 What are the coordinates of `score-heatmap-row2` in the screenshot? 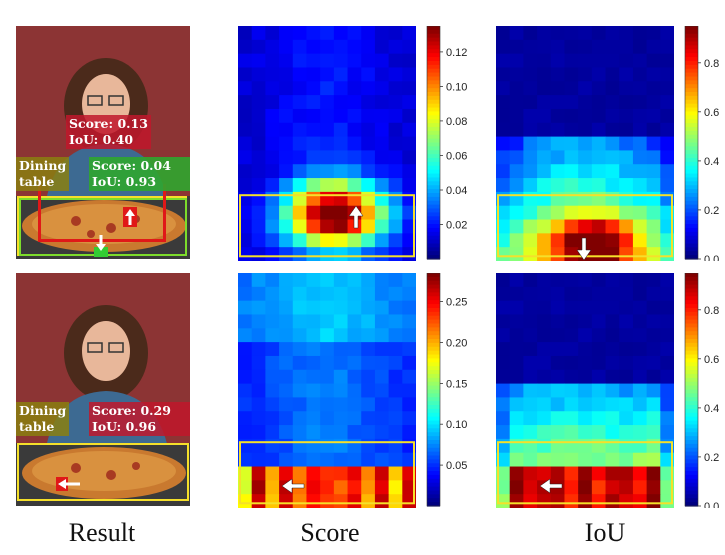 It's located at (327, 390).